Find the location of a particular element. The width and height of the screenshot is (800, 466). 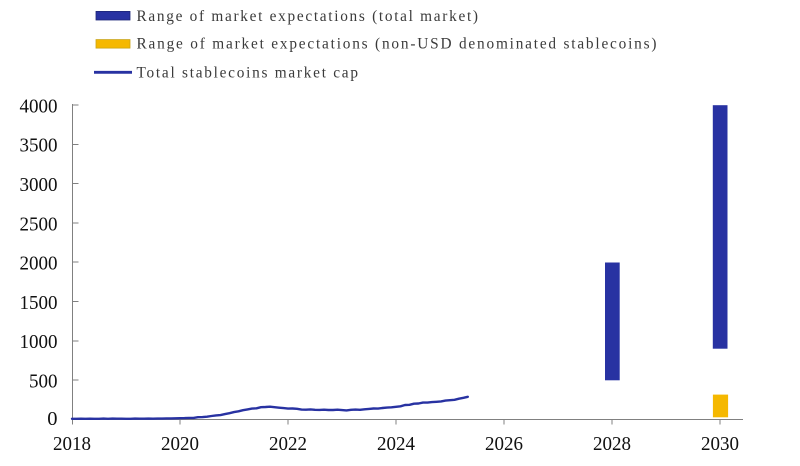

svg-text: 2022 is located at coordinates (288, 444).